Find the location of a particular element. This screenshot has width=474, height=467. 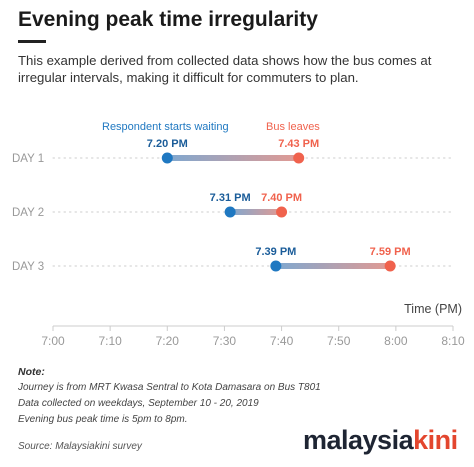

end-time-label: 7.43 PM is located at coordinates (298, 144).